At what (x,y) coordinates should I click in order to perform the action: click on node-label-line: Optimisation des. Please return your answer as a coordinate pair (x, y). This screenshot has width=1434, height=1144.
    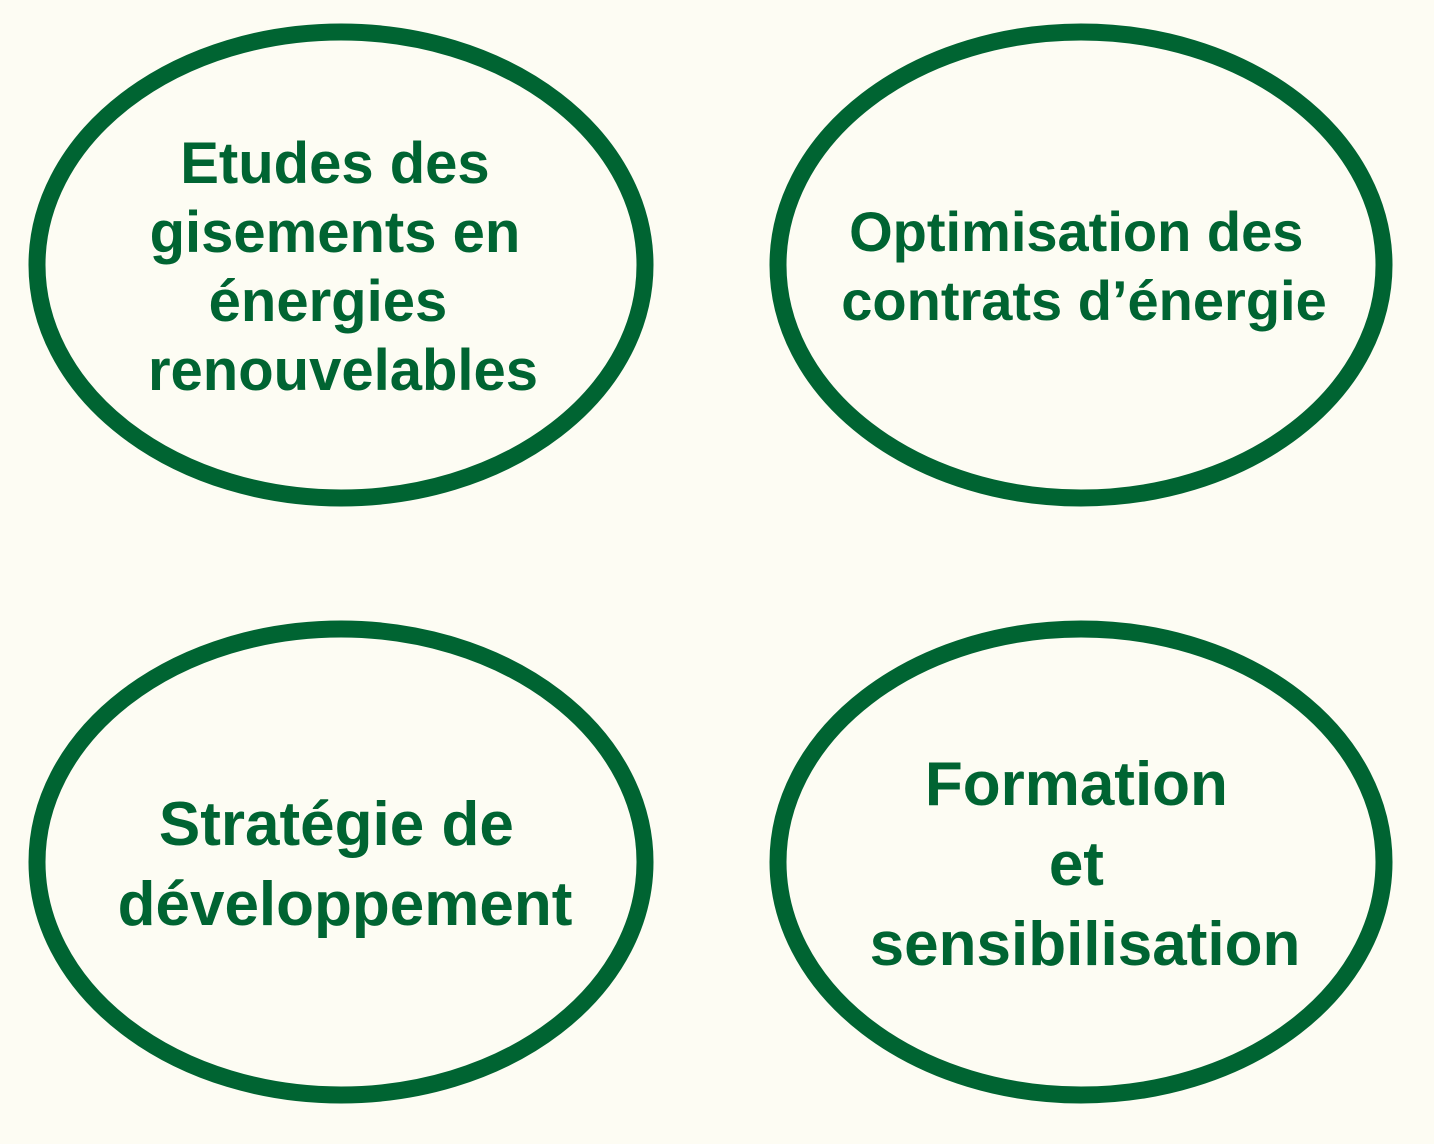
    Looking at the image, I should click on (1076, 231).